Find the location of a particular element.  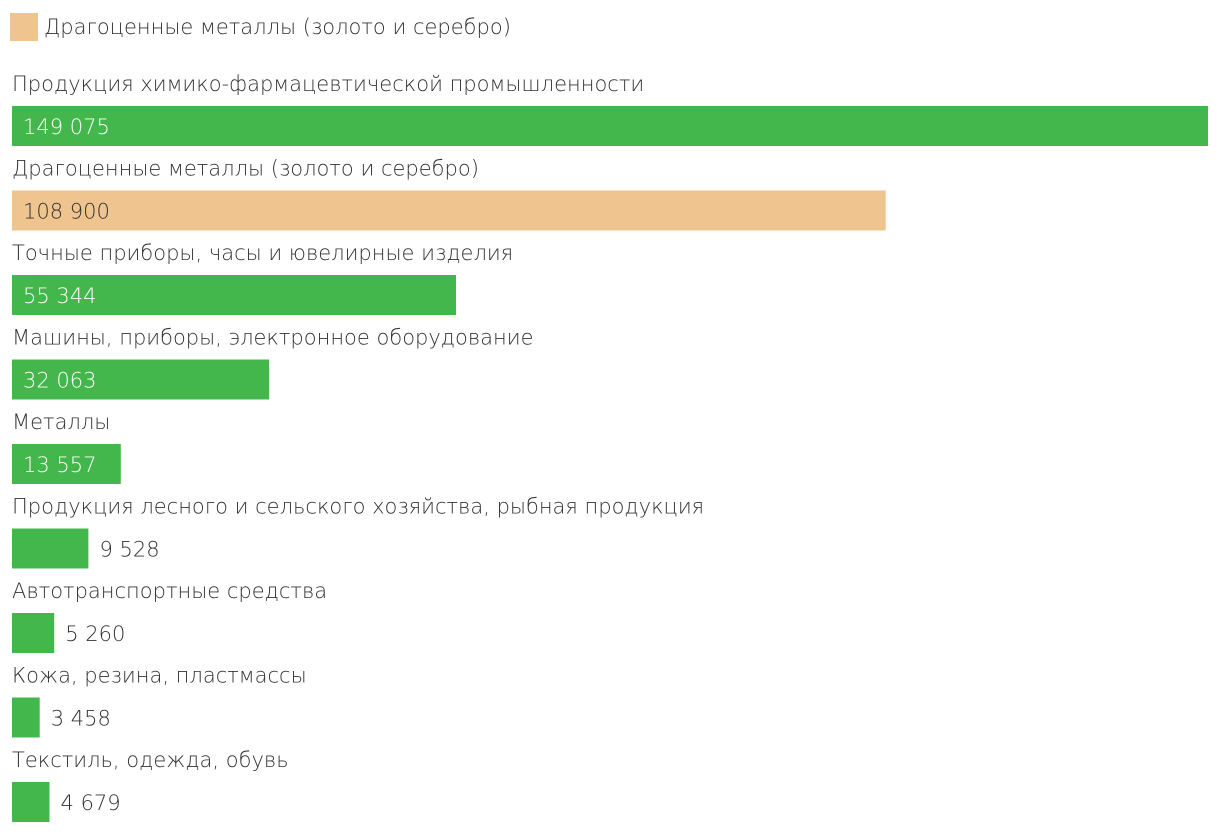

category-label: Кожа, резина, пластмассы is located at coordinates (159, 676).